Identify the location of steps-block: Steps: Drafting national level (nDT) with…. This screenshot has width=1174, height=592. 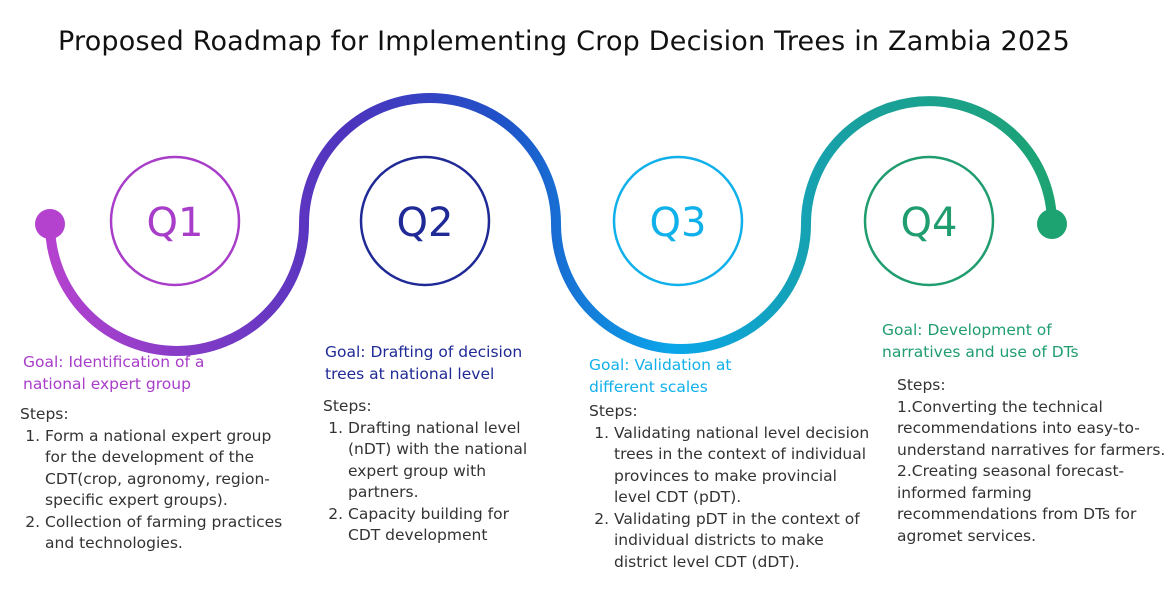
(433, 471).